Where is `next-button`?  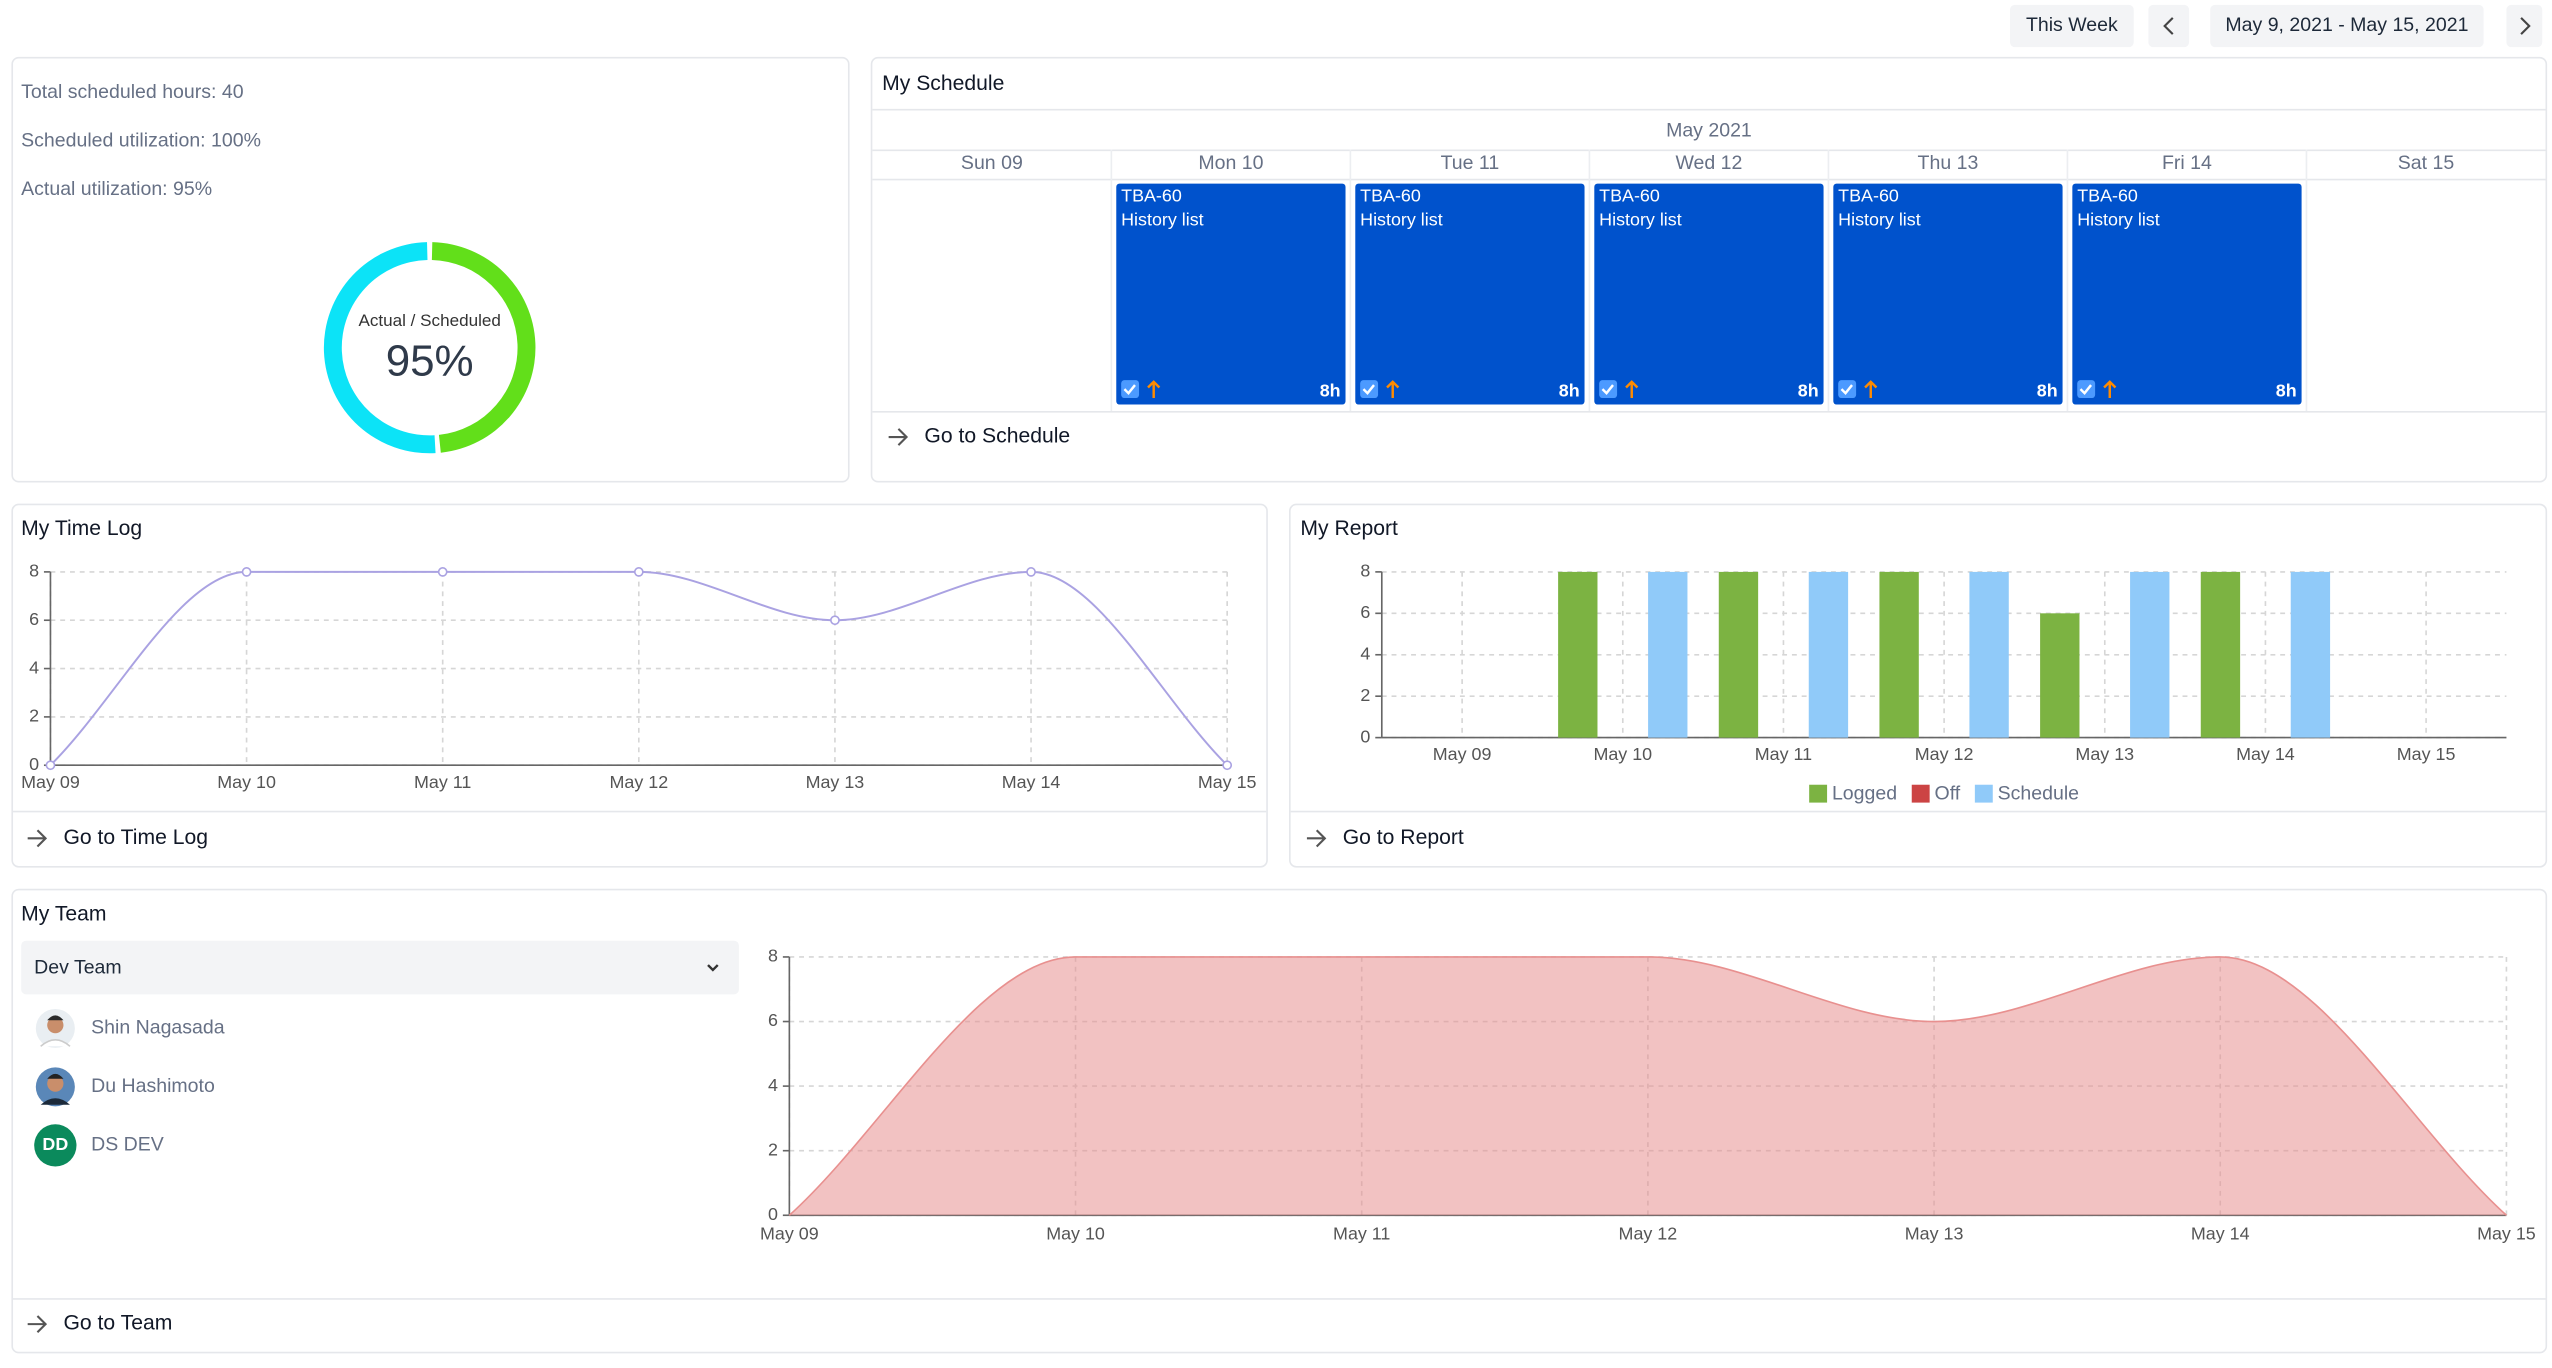
next-button is located at coordinates (2524, 26).